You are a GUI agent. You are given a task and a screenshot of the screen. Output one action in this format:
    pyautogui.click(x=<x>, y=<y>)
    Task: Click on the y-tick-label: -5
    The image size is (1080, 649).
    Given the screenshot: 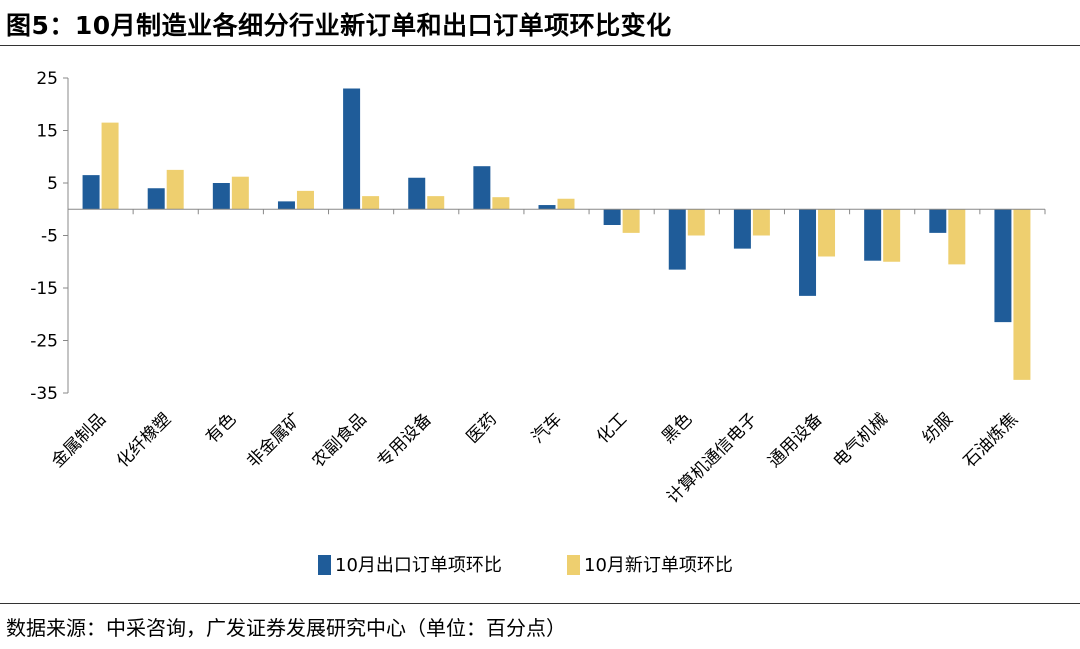 What is the action you would take?
    pyautogui.click(x=49, y=237)
    